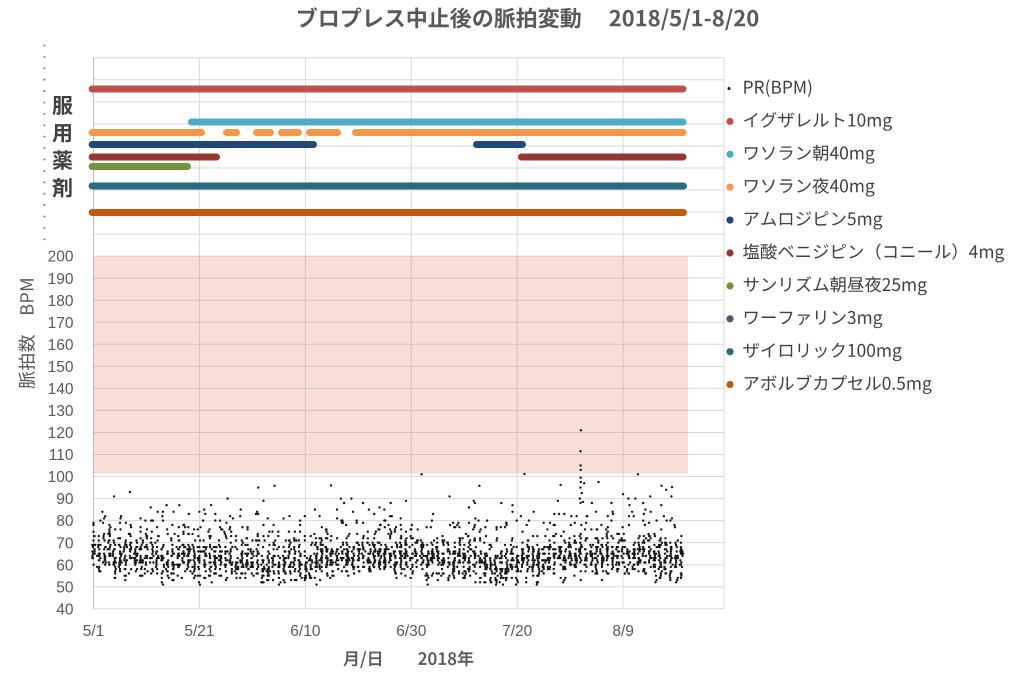  I want to click on svg-text: 150, so click(61, 367).